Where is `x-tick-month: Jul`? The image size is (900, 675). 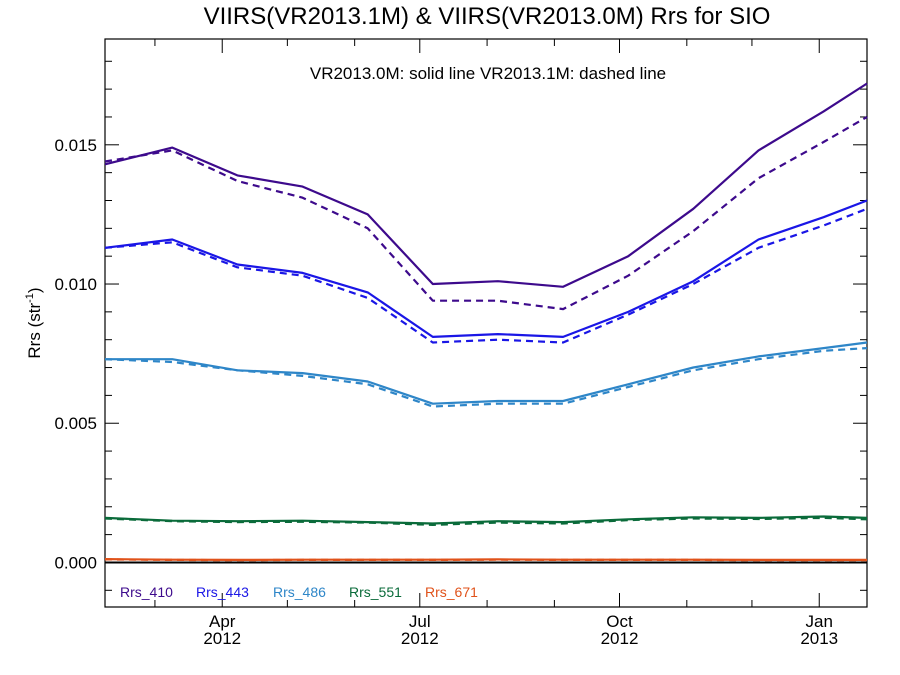
x-tick-month: Jul is located at coordinates (420, 621).